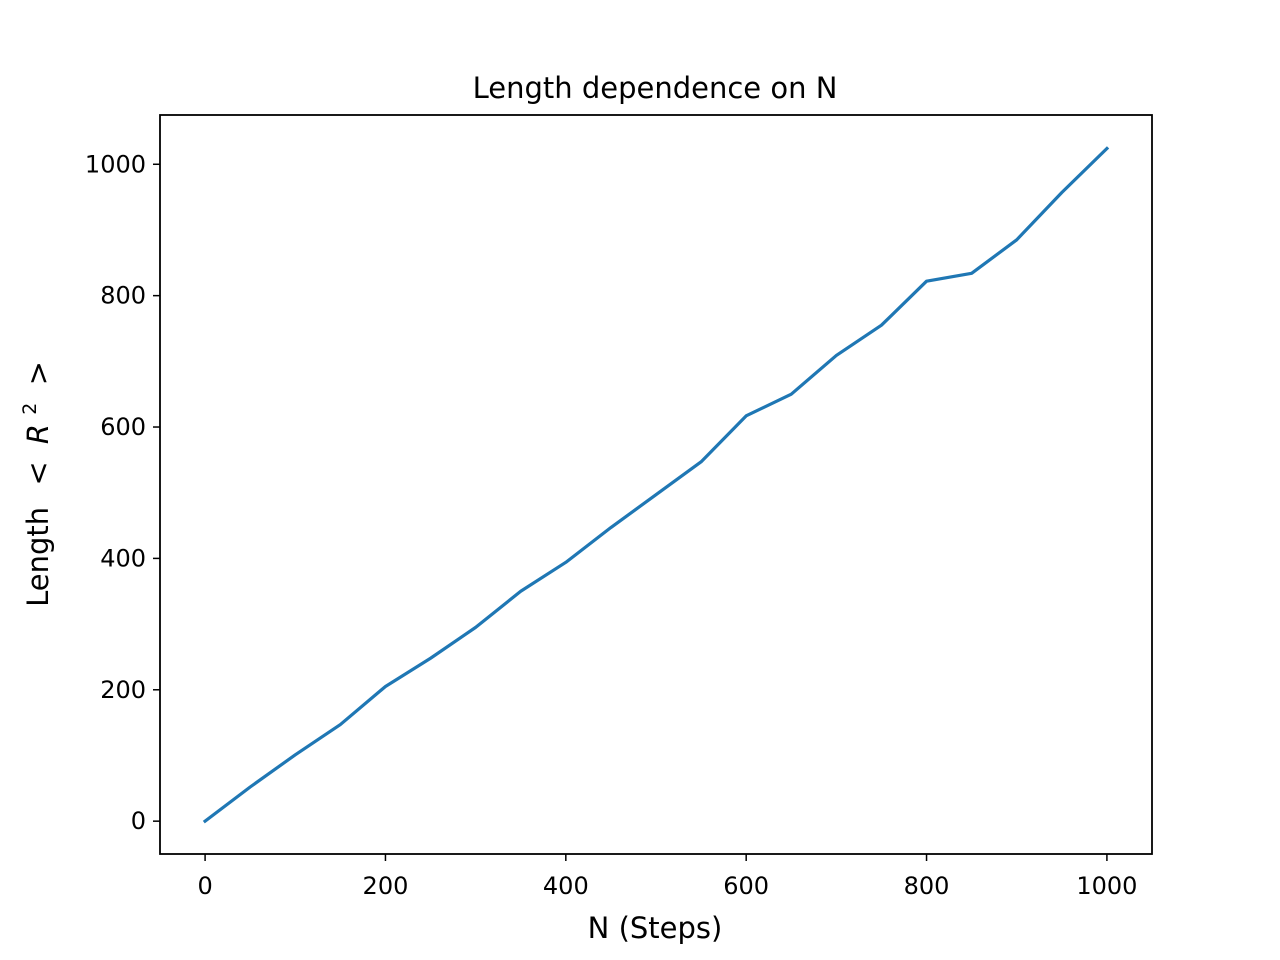  What do you see at coordinates (204, 886) in the screenshot?
I see `x-tick-label: 0` at bounding box center [204, 886].